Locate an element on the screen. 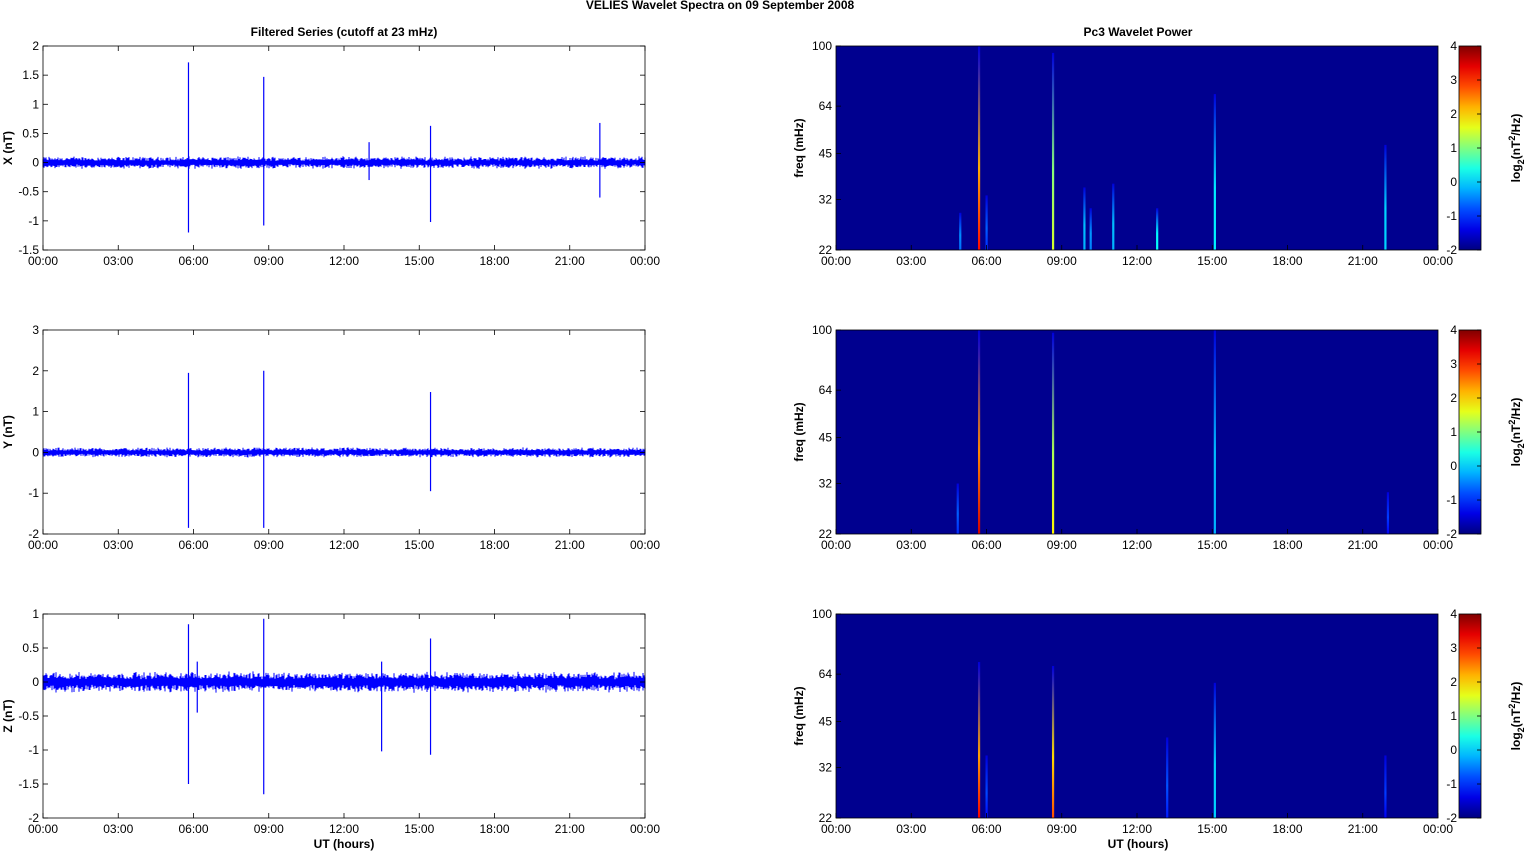 The image size is (1526, 851). y-axis-label: X (nT) is located at coordinates (8, 148).